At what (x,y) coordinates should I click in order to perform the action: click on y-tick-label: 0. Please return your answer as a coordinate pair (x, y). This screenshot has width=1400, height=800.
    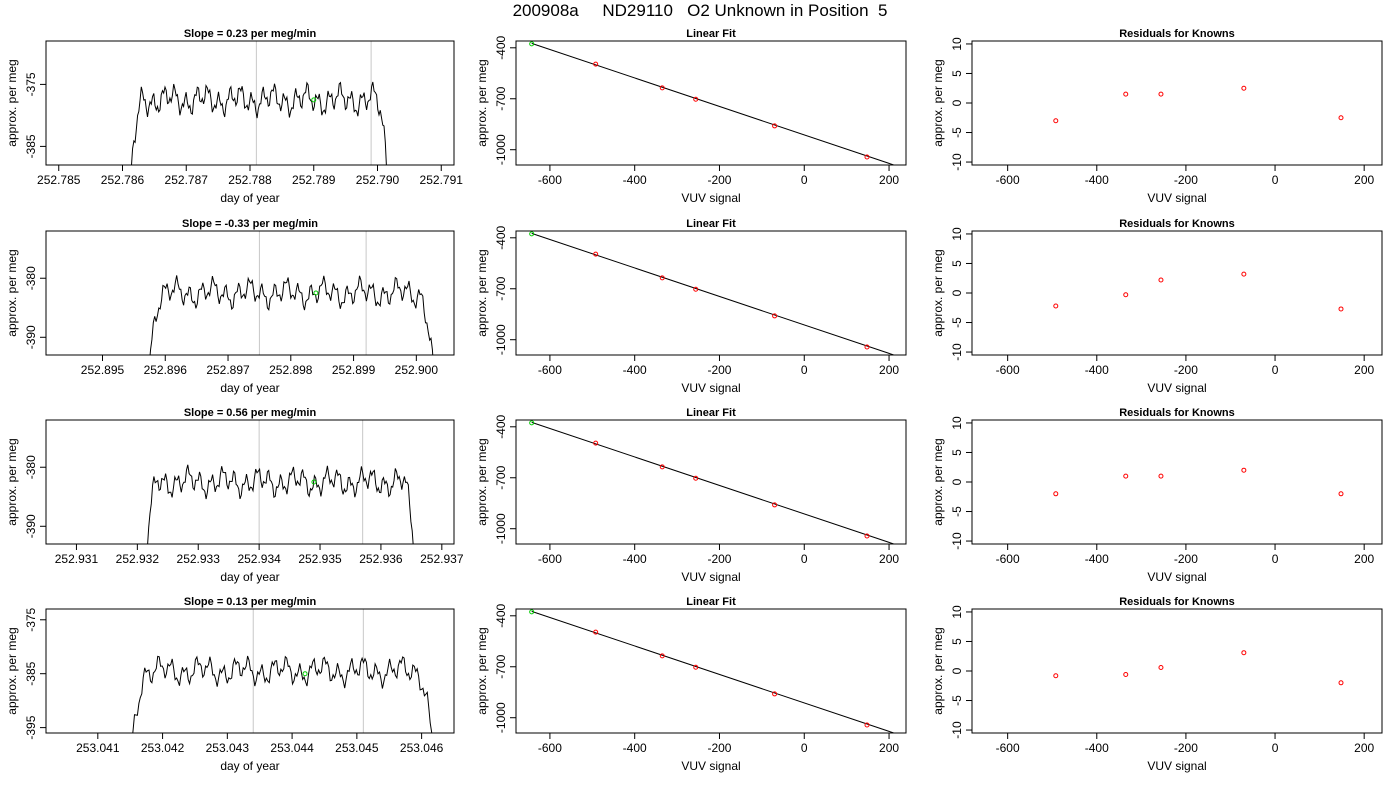
    Looking at the image, I should click on (957, 292).